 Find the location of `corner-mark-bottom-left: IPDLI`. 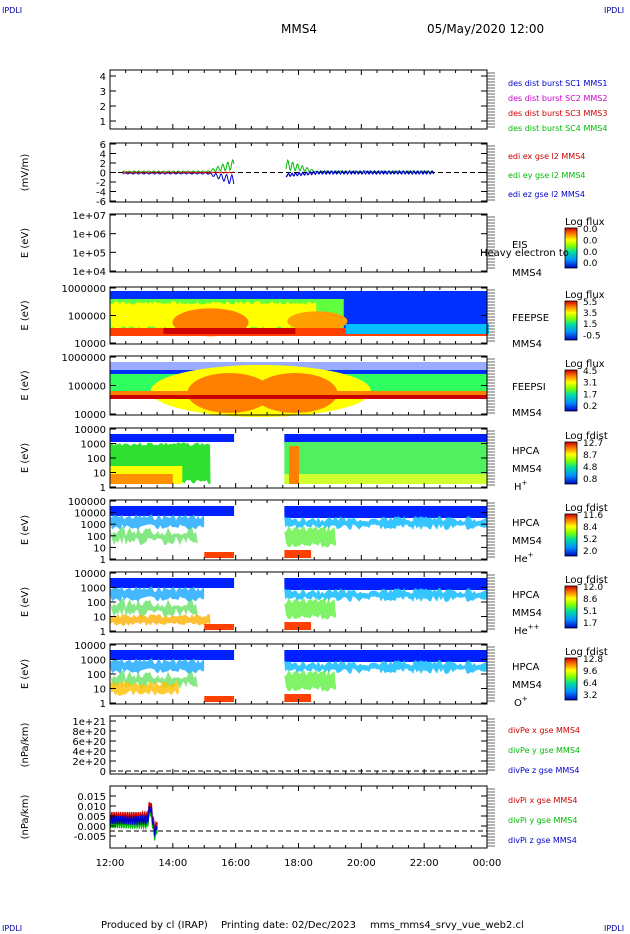

corner-mark-bottom-left: IPDLI is located at coordinates (12, 928).